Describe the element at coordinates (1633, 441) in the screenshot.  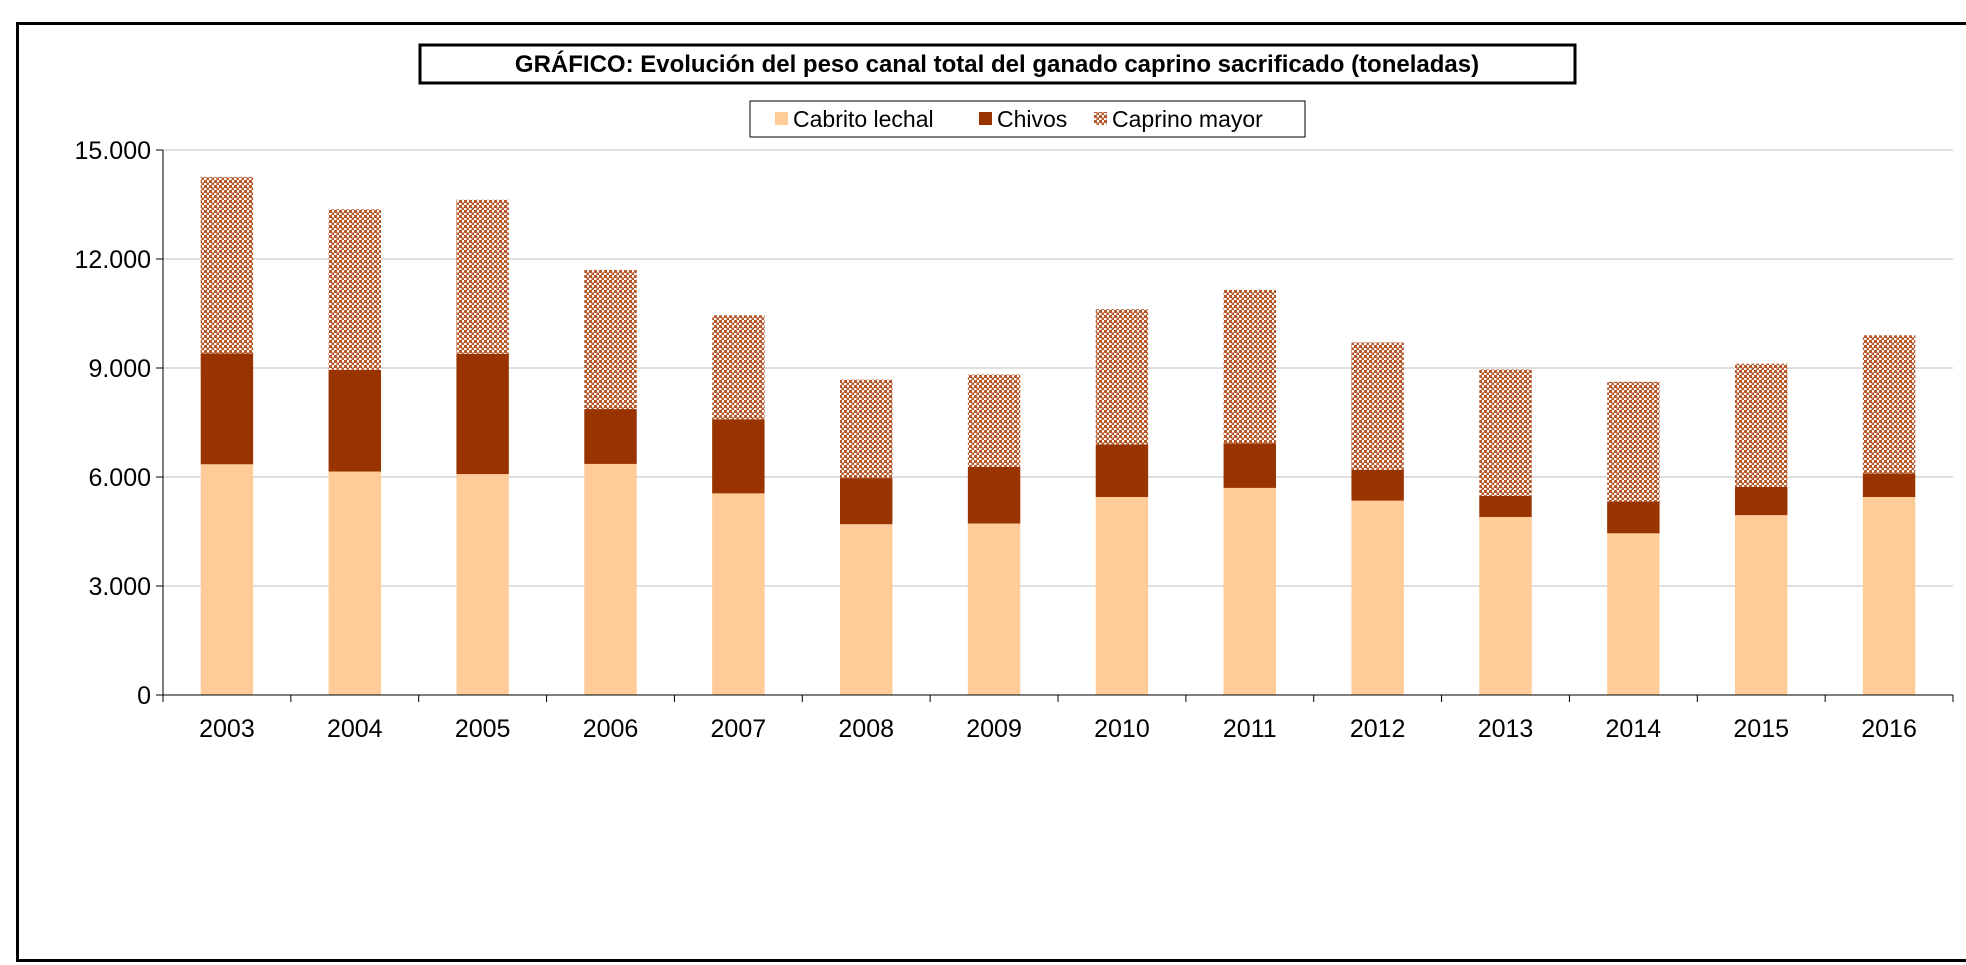
I see `bar-caprino-mayor-2014` at that location.